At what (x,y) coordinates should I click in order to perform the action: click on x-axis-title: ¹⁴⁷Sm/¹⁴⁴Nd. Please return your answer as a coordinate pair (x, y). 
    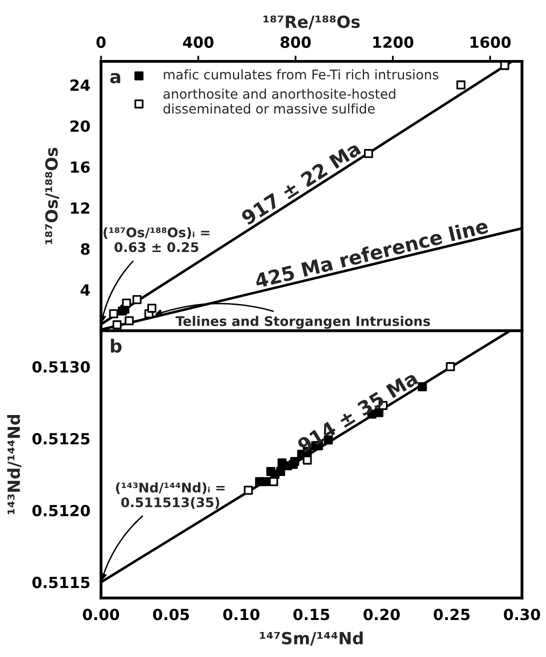
    Looking at the image, I should click on (311, 639).